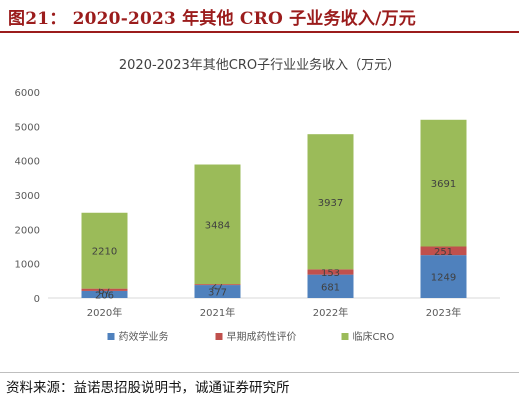 This screenshot has height=405, width=519. Describe the element at coordinates (27, 127) in the screenshot. I see `y-tick-label: 5000` at that location.